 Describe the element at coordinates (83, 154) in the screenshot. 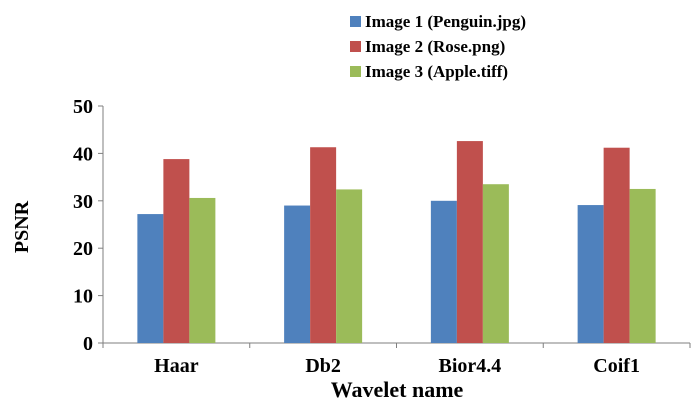

I see `y-tick-label: 40` at that location.